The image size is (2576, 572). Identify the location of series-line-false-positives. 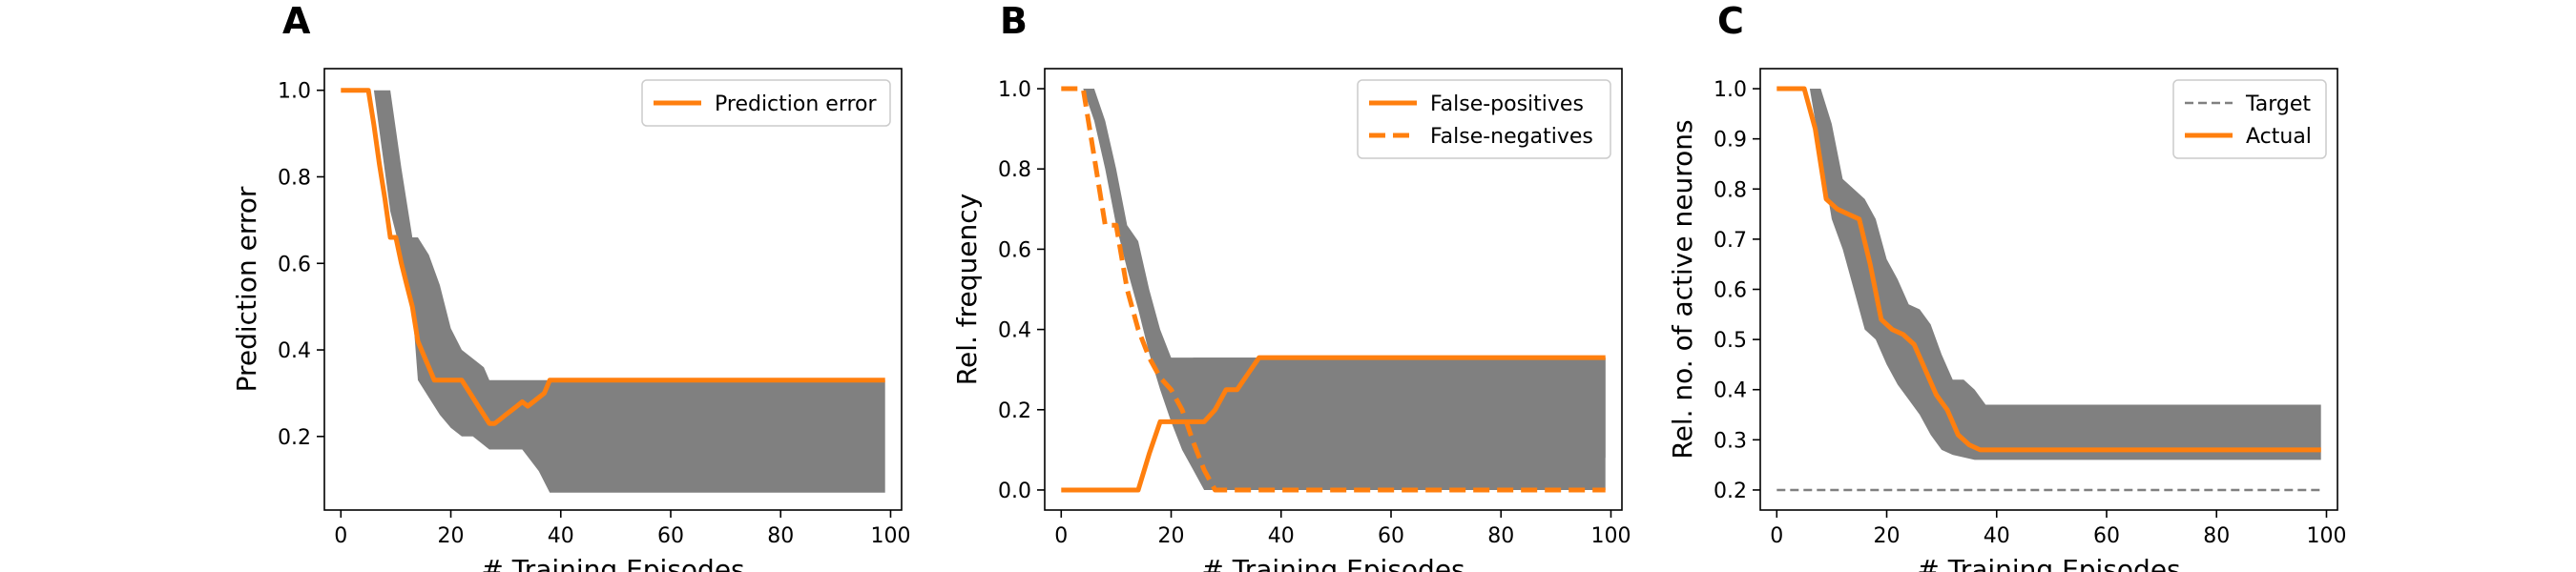
(1333, 424).